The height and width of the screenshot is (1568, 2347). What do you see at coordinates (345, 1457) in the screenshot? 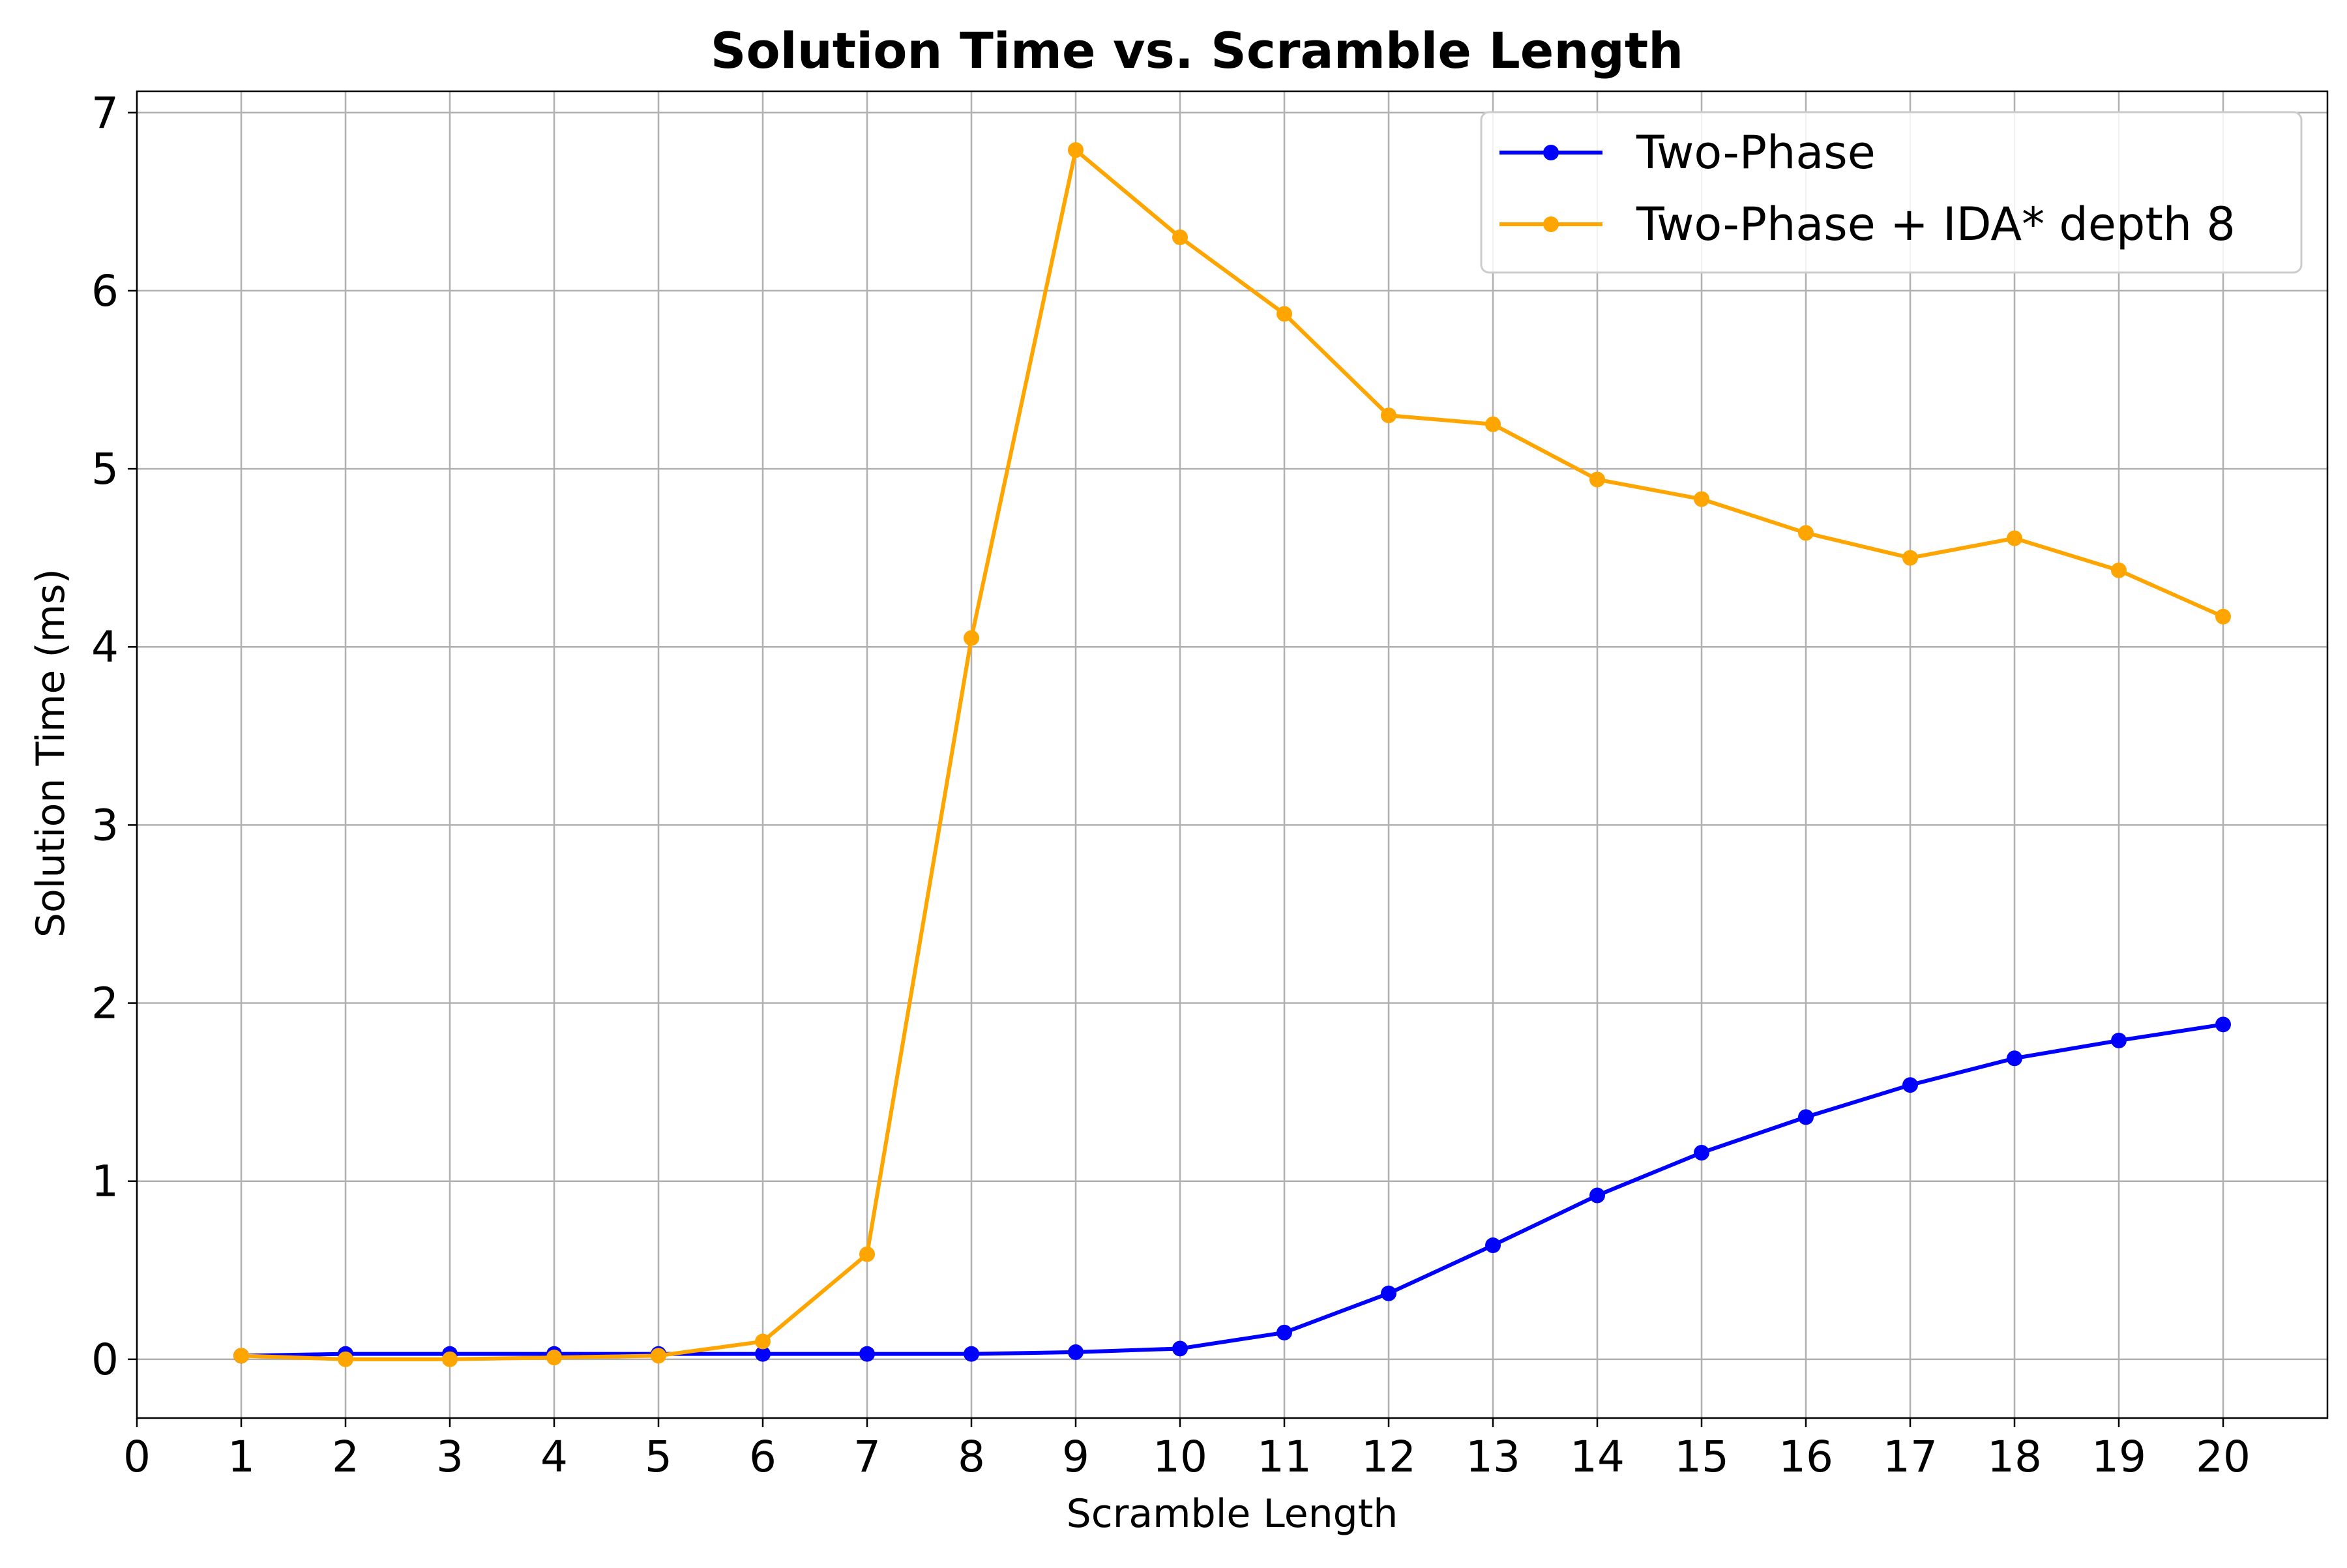
I see `x-tick-label: 2` at bounding box center [345, 1457].